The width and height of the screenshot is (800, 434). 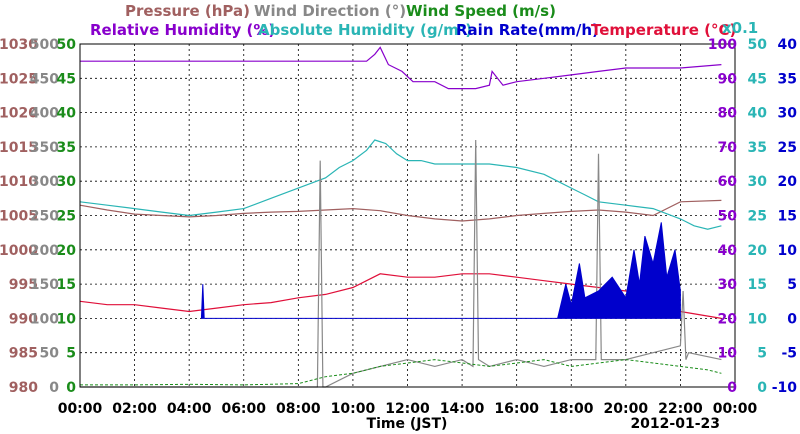 I want to click on series-rain-rate, so click(x=440, y=270).